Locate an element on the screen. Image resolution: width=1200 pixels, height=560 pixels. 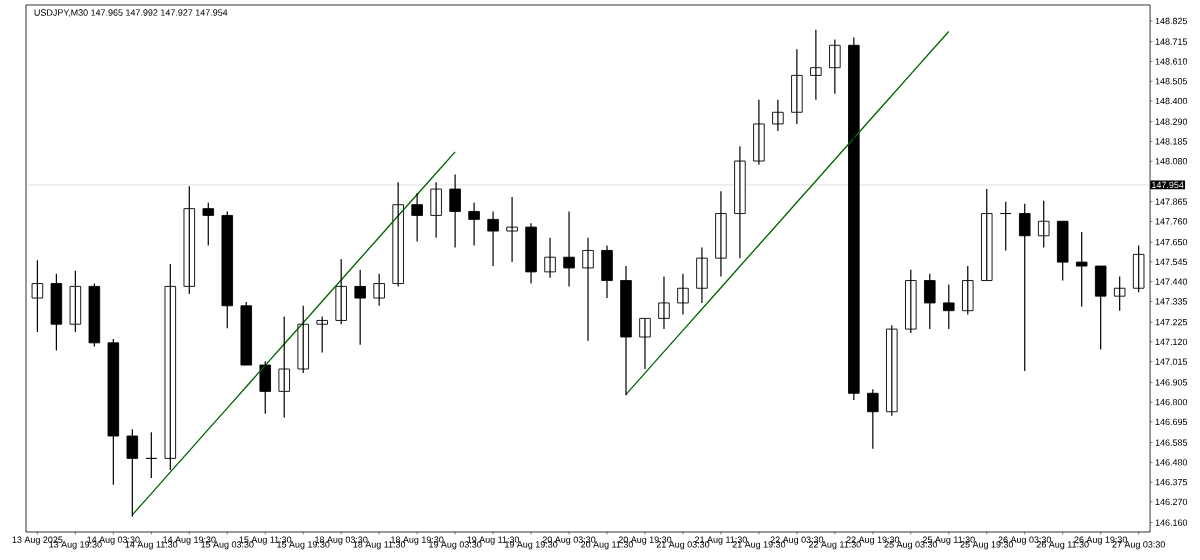
y-tick-label: 147.015 is located at coordinates (1171, 361).